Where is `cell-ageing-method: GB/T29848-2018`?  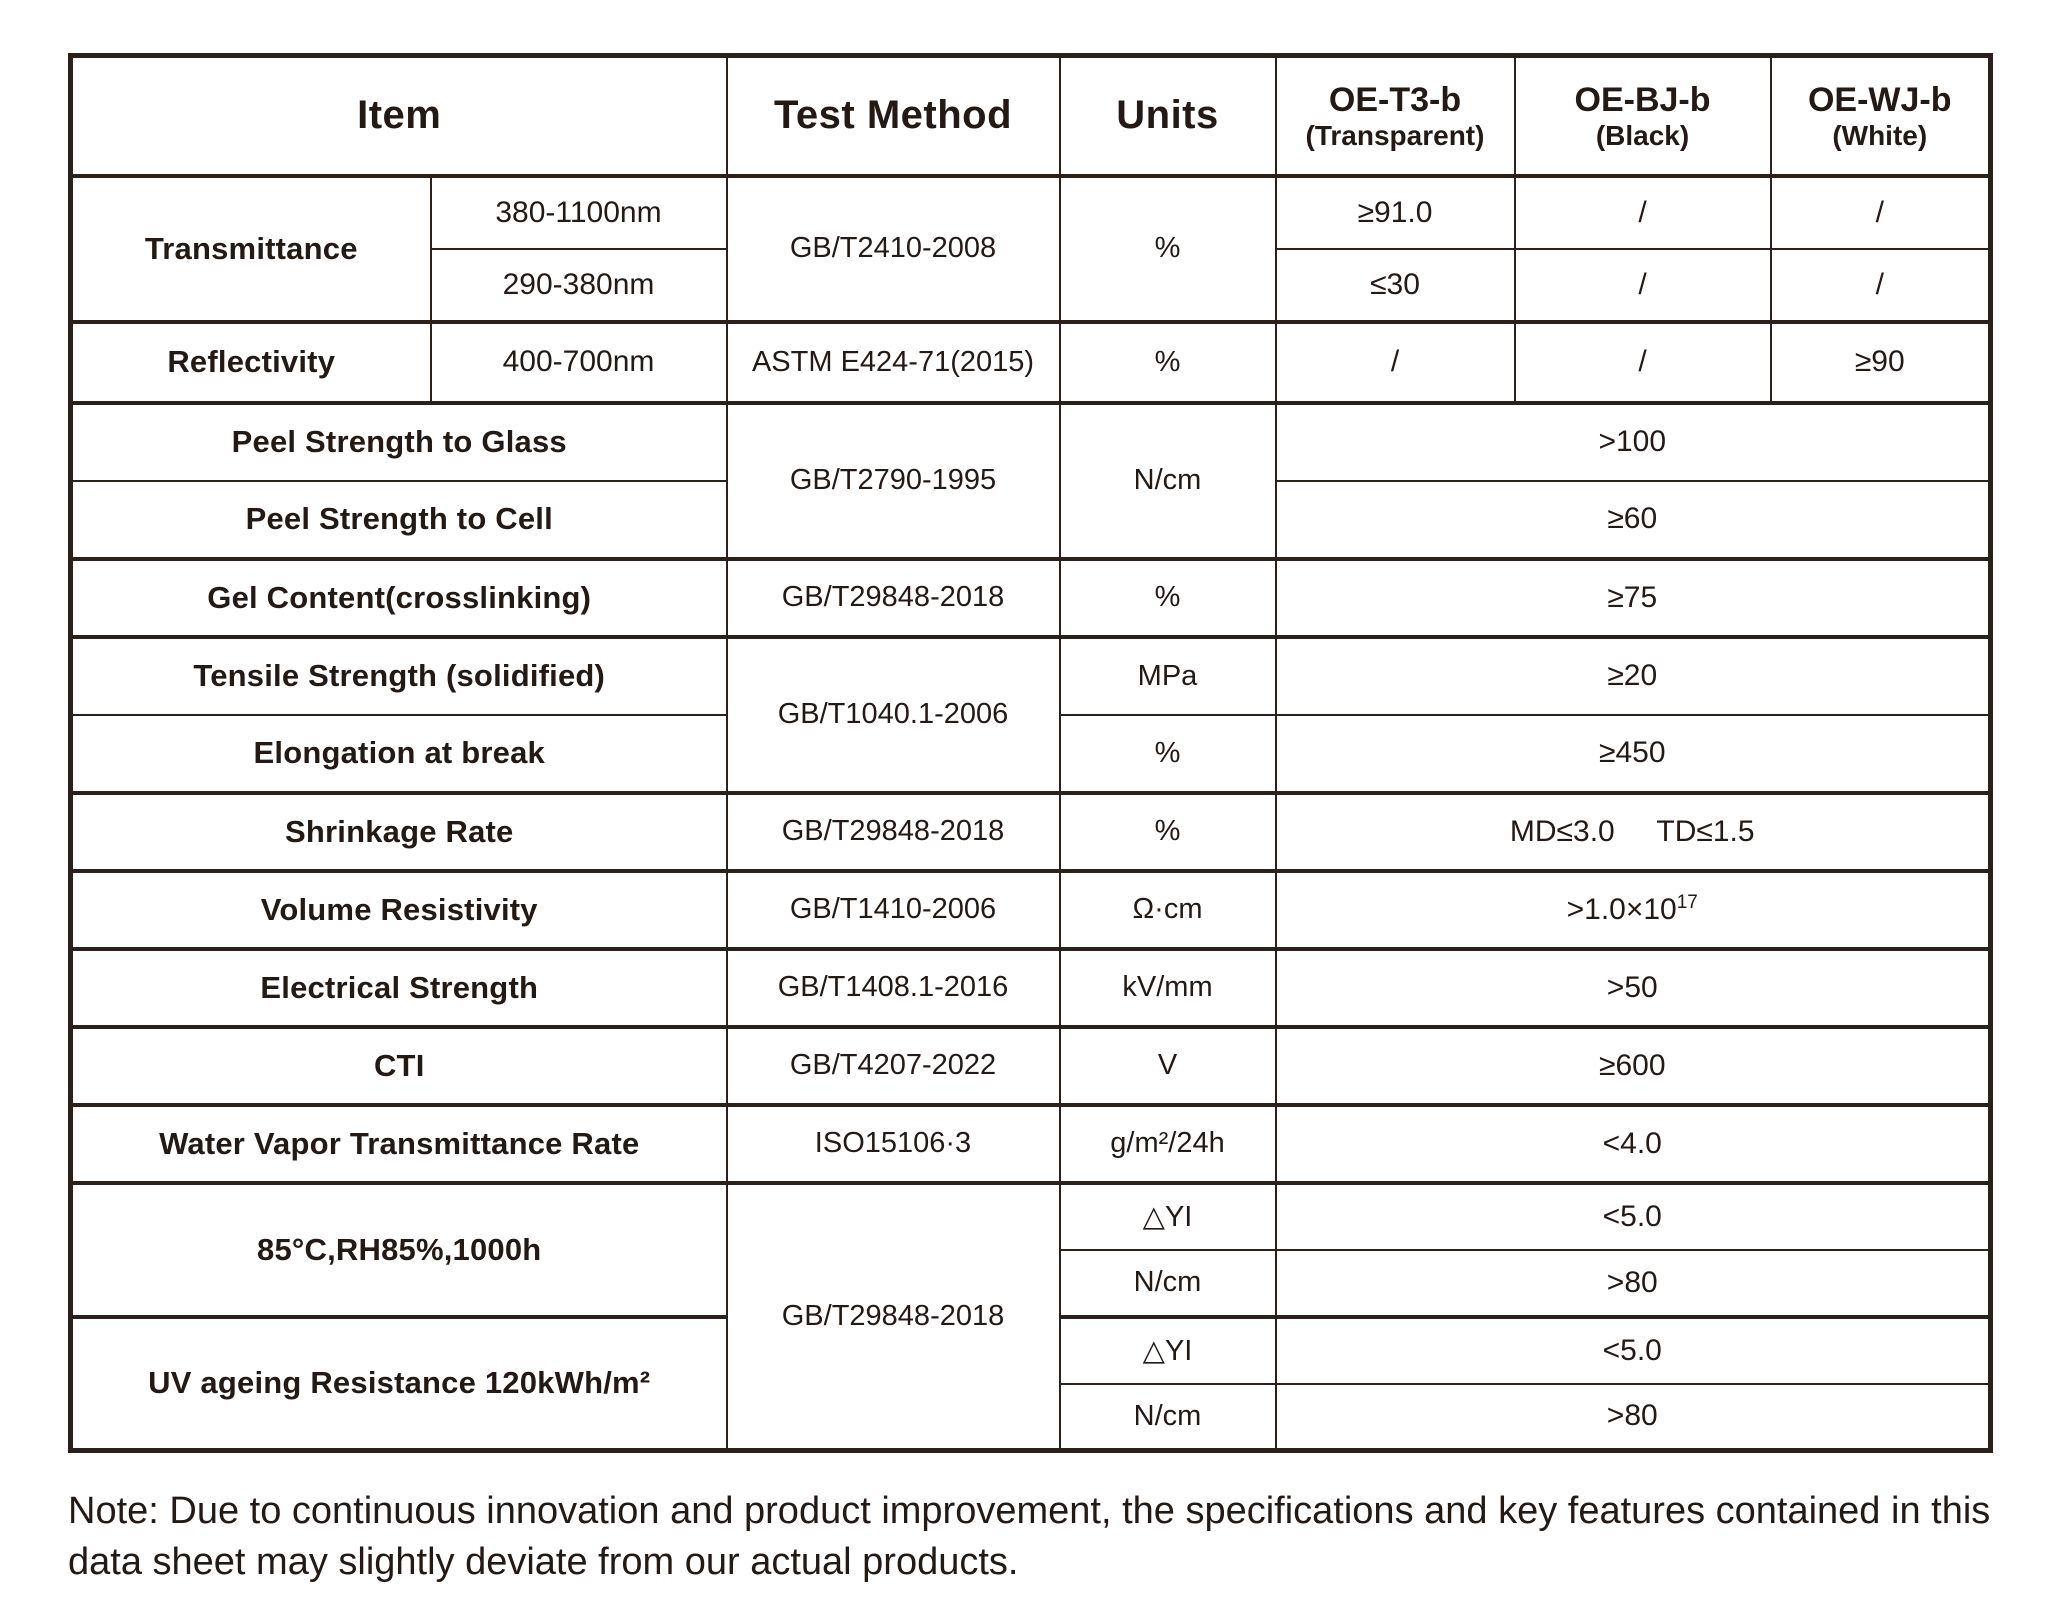 cell-ageing-method: GB/T29848-2018 is located at coordinates (893, 1316).